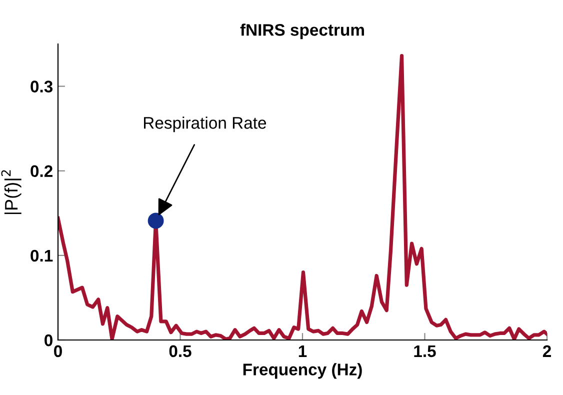 Image resolution: width=563 pixels, height=395 pixels. What do you see at coordinates (180, 351) in the screenshot?
I see `x-tick-label: 0.5` at bounding box center [180, 351].